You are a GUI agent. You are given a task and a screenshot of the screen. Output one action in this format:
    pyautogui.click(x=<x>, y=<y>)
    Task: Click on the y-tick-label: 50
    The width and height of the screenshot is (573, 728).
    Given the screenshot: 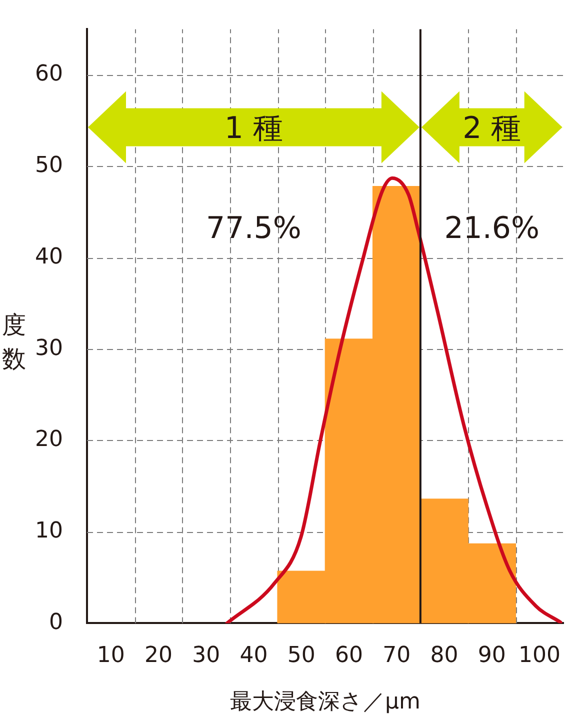 What is the action you would take?
    pyautogui.click(x=49, y=165)
    